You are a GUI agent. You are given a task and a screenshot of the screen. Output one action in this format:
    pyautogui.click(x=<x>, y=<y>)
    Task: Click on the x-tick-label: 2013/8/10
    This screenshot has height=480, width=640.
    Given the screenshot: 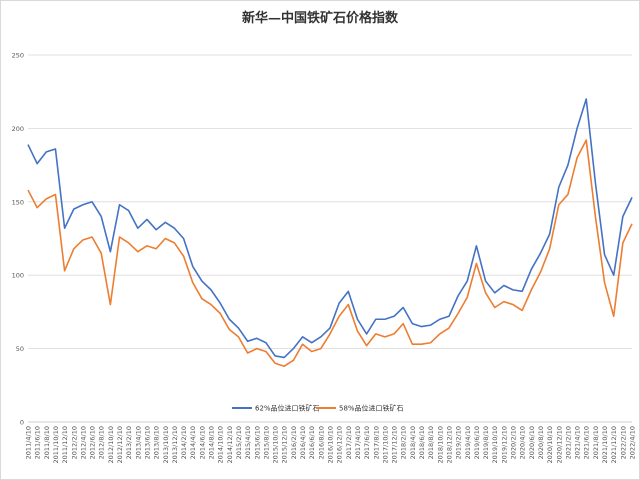 What is the action you would take?
    pyautogui.click(x=157, y=442)
    